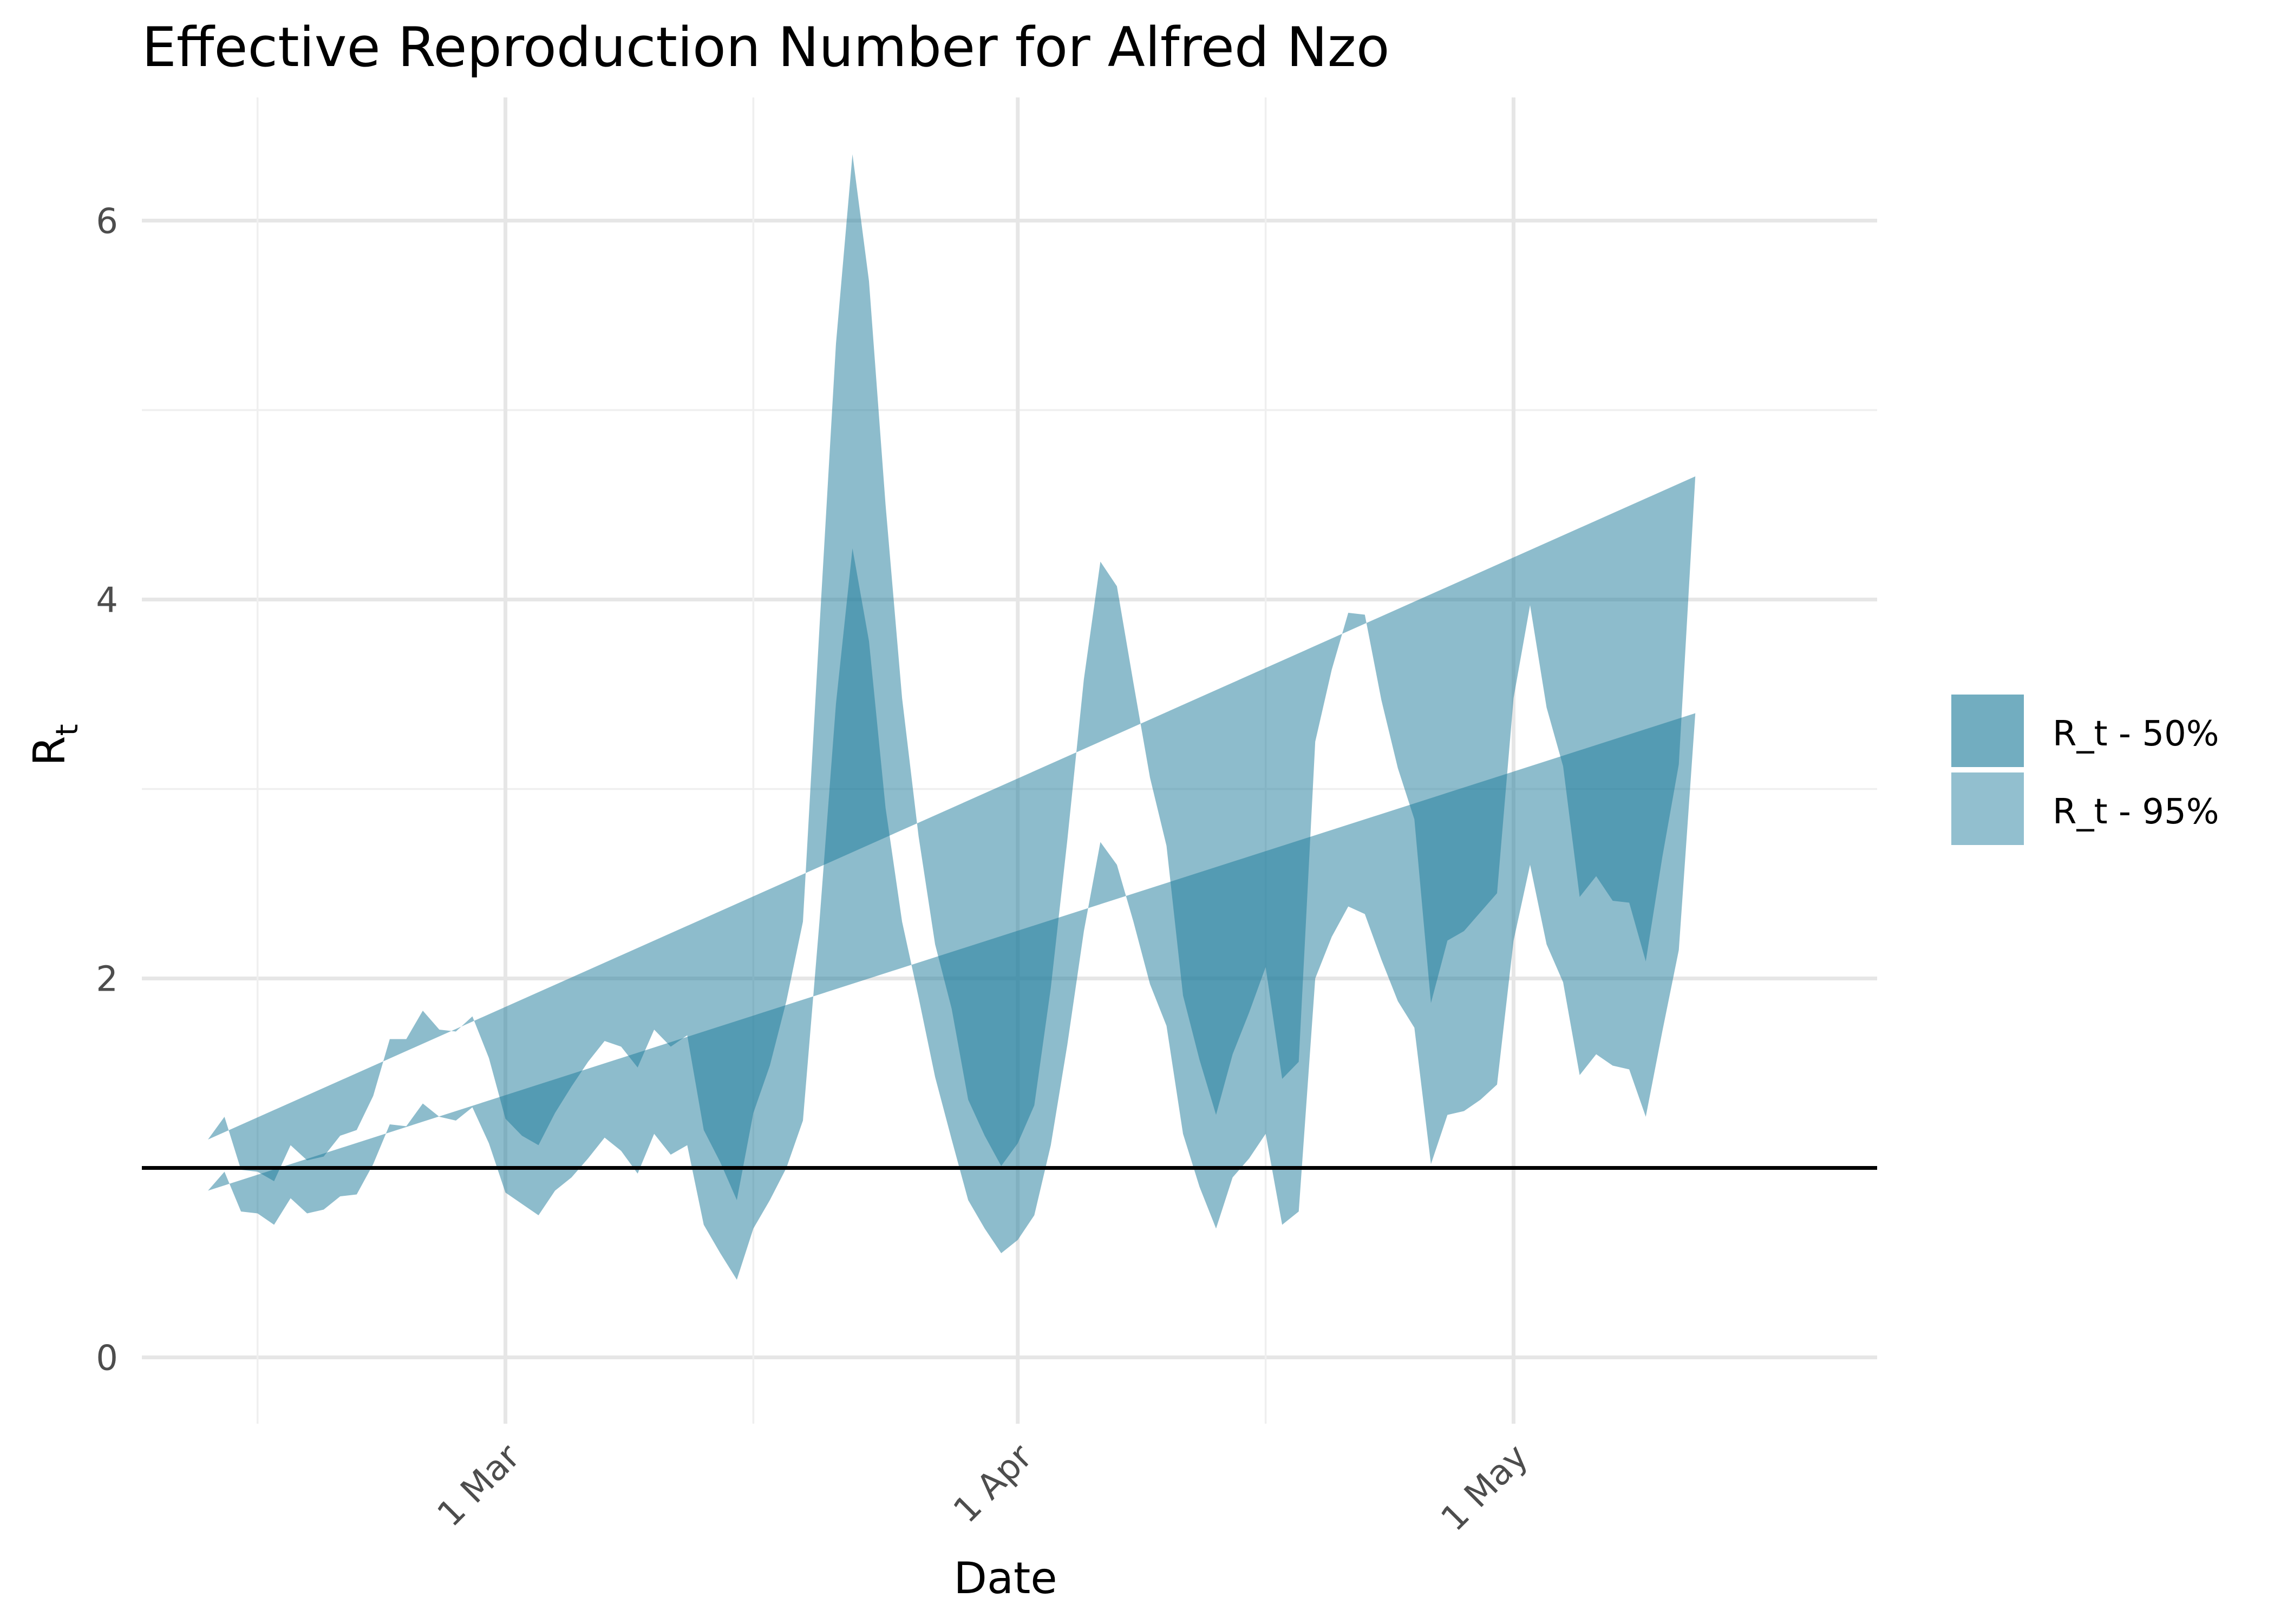 The width and height of the screenshot is (2274, 1624). I want to click on y-tick-label: 4, so click(107, 601).